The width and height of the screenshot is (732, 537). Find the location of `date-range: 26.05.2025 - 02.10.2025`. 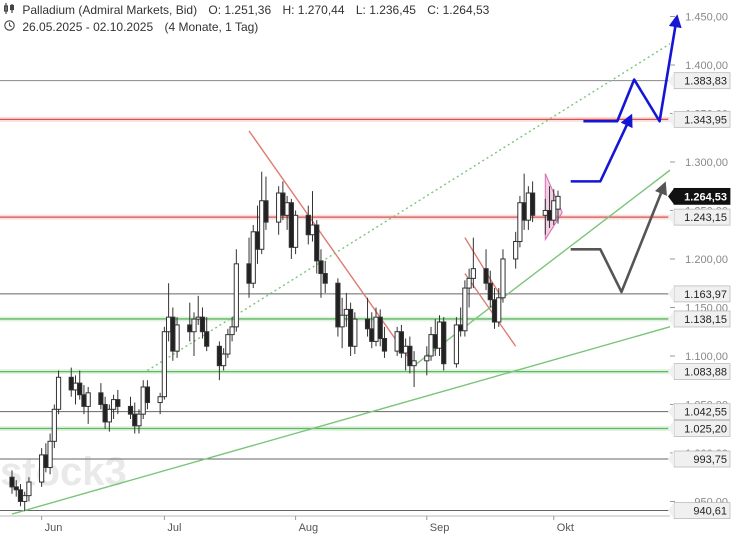

date-range: 26.05.2025 - 02.10.2025 is located at coordinates (88, 27).